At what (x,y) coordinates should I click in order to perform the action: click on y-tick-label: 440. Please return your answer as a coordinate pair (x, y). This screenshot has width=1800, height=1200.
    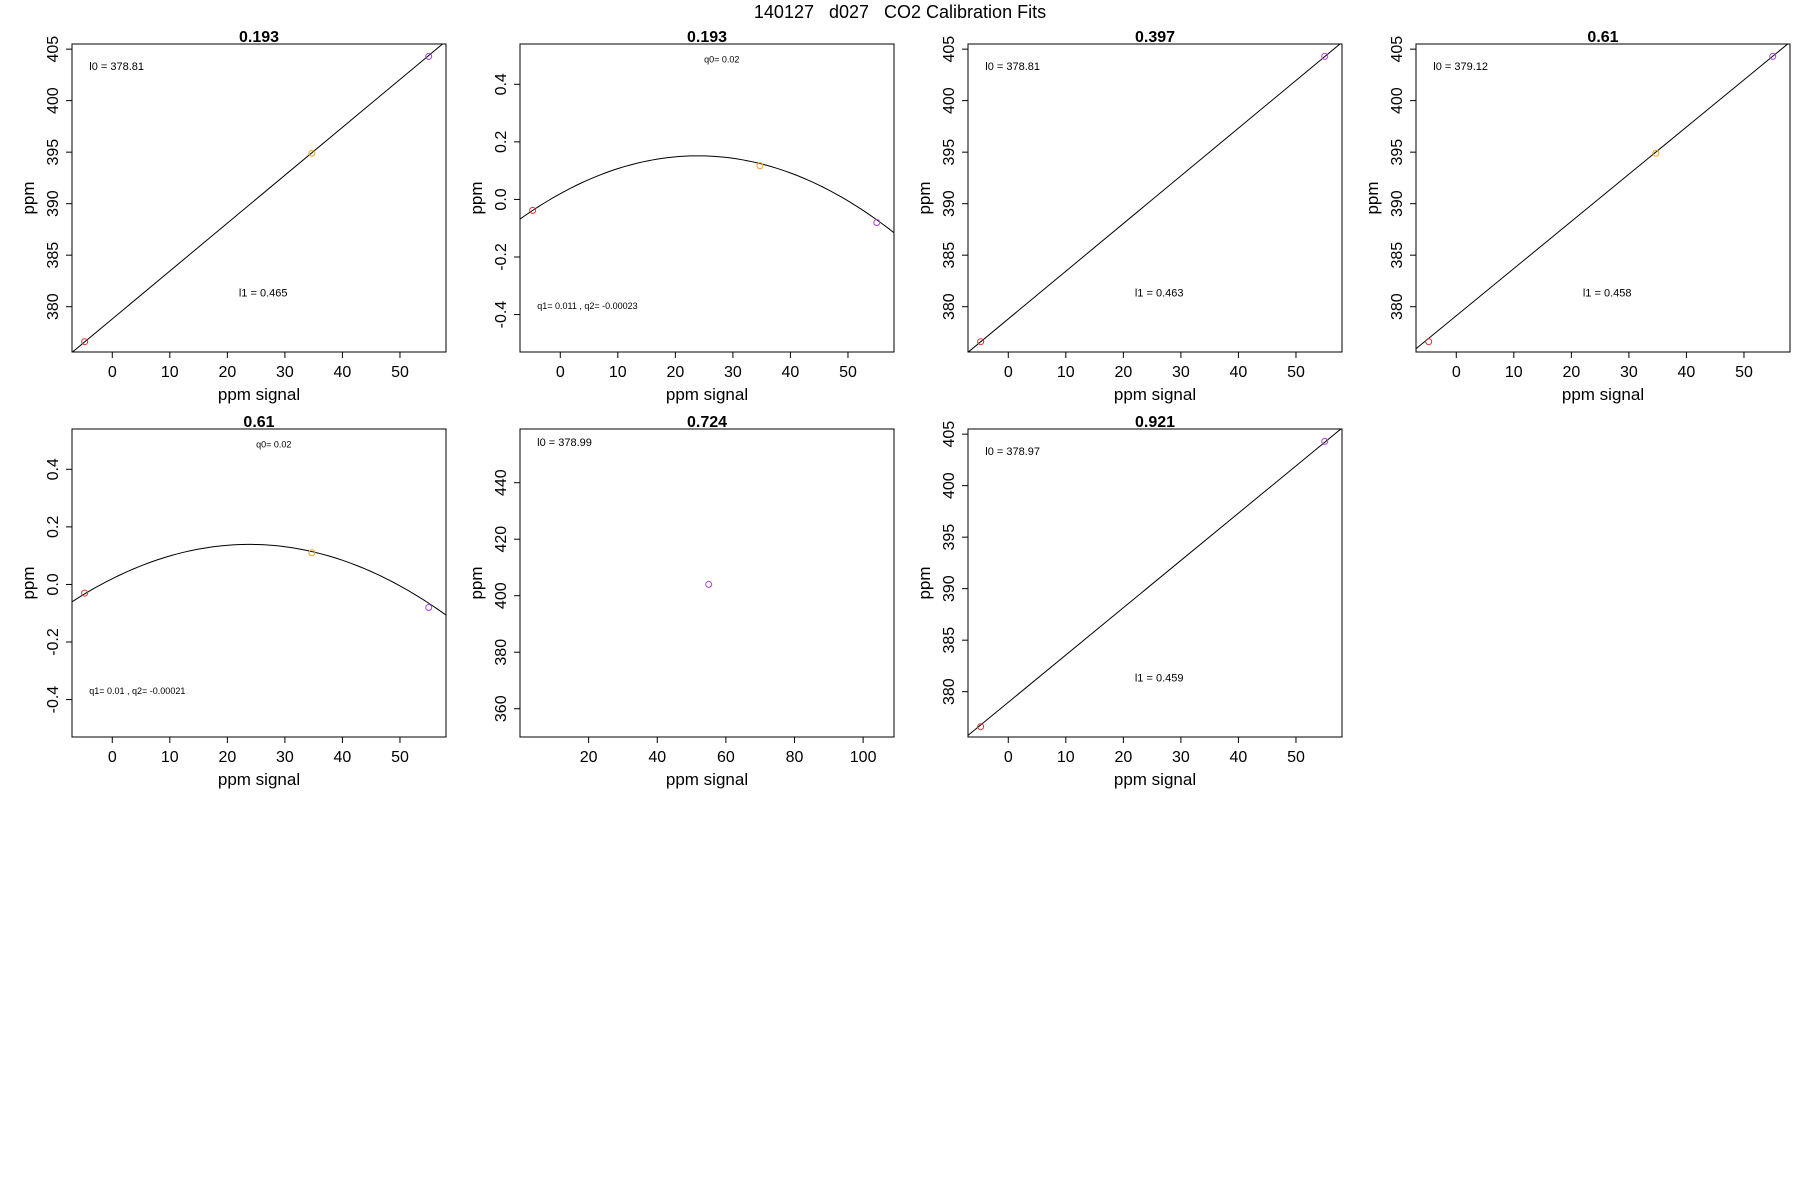
    Looking at the image, I should click on (501, 482).